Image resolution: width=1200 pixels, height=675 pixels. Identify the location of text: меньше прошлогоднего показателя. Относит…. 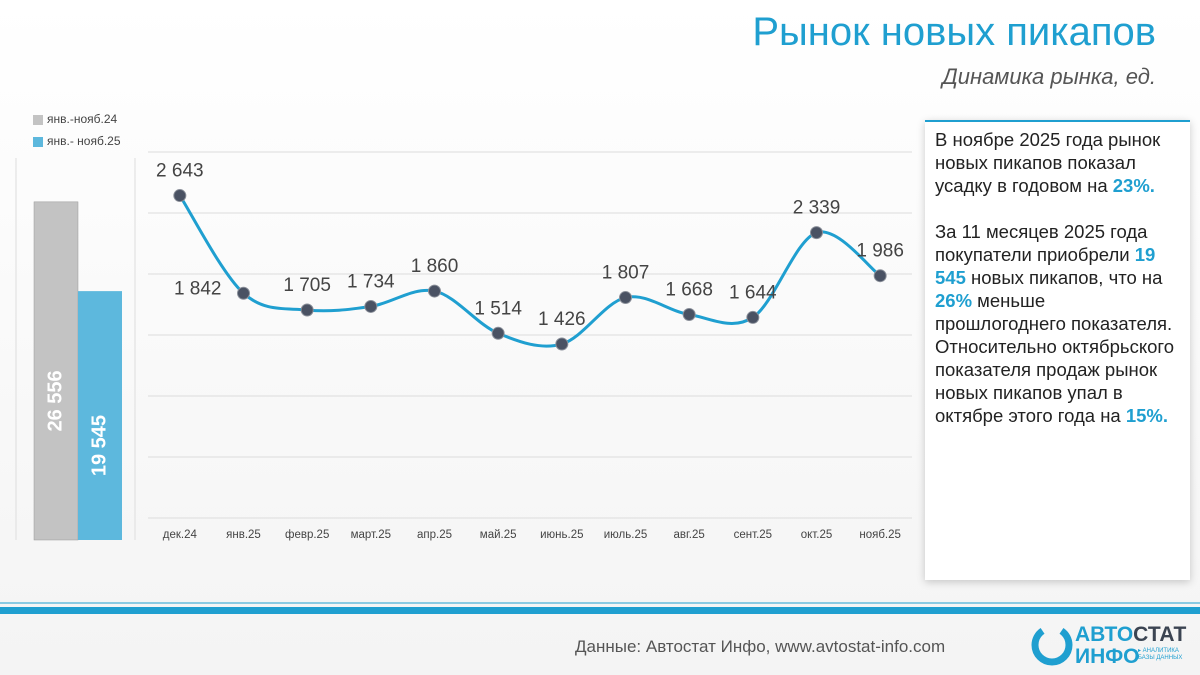
(1055, 358).